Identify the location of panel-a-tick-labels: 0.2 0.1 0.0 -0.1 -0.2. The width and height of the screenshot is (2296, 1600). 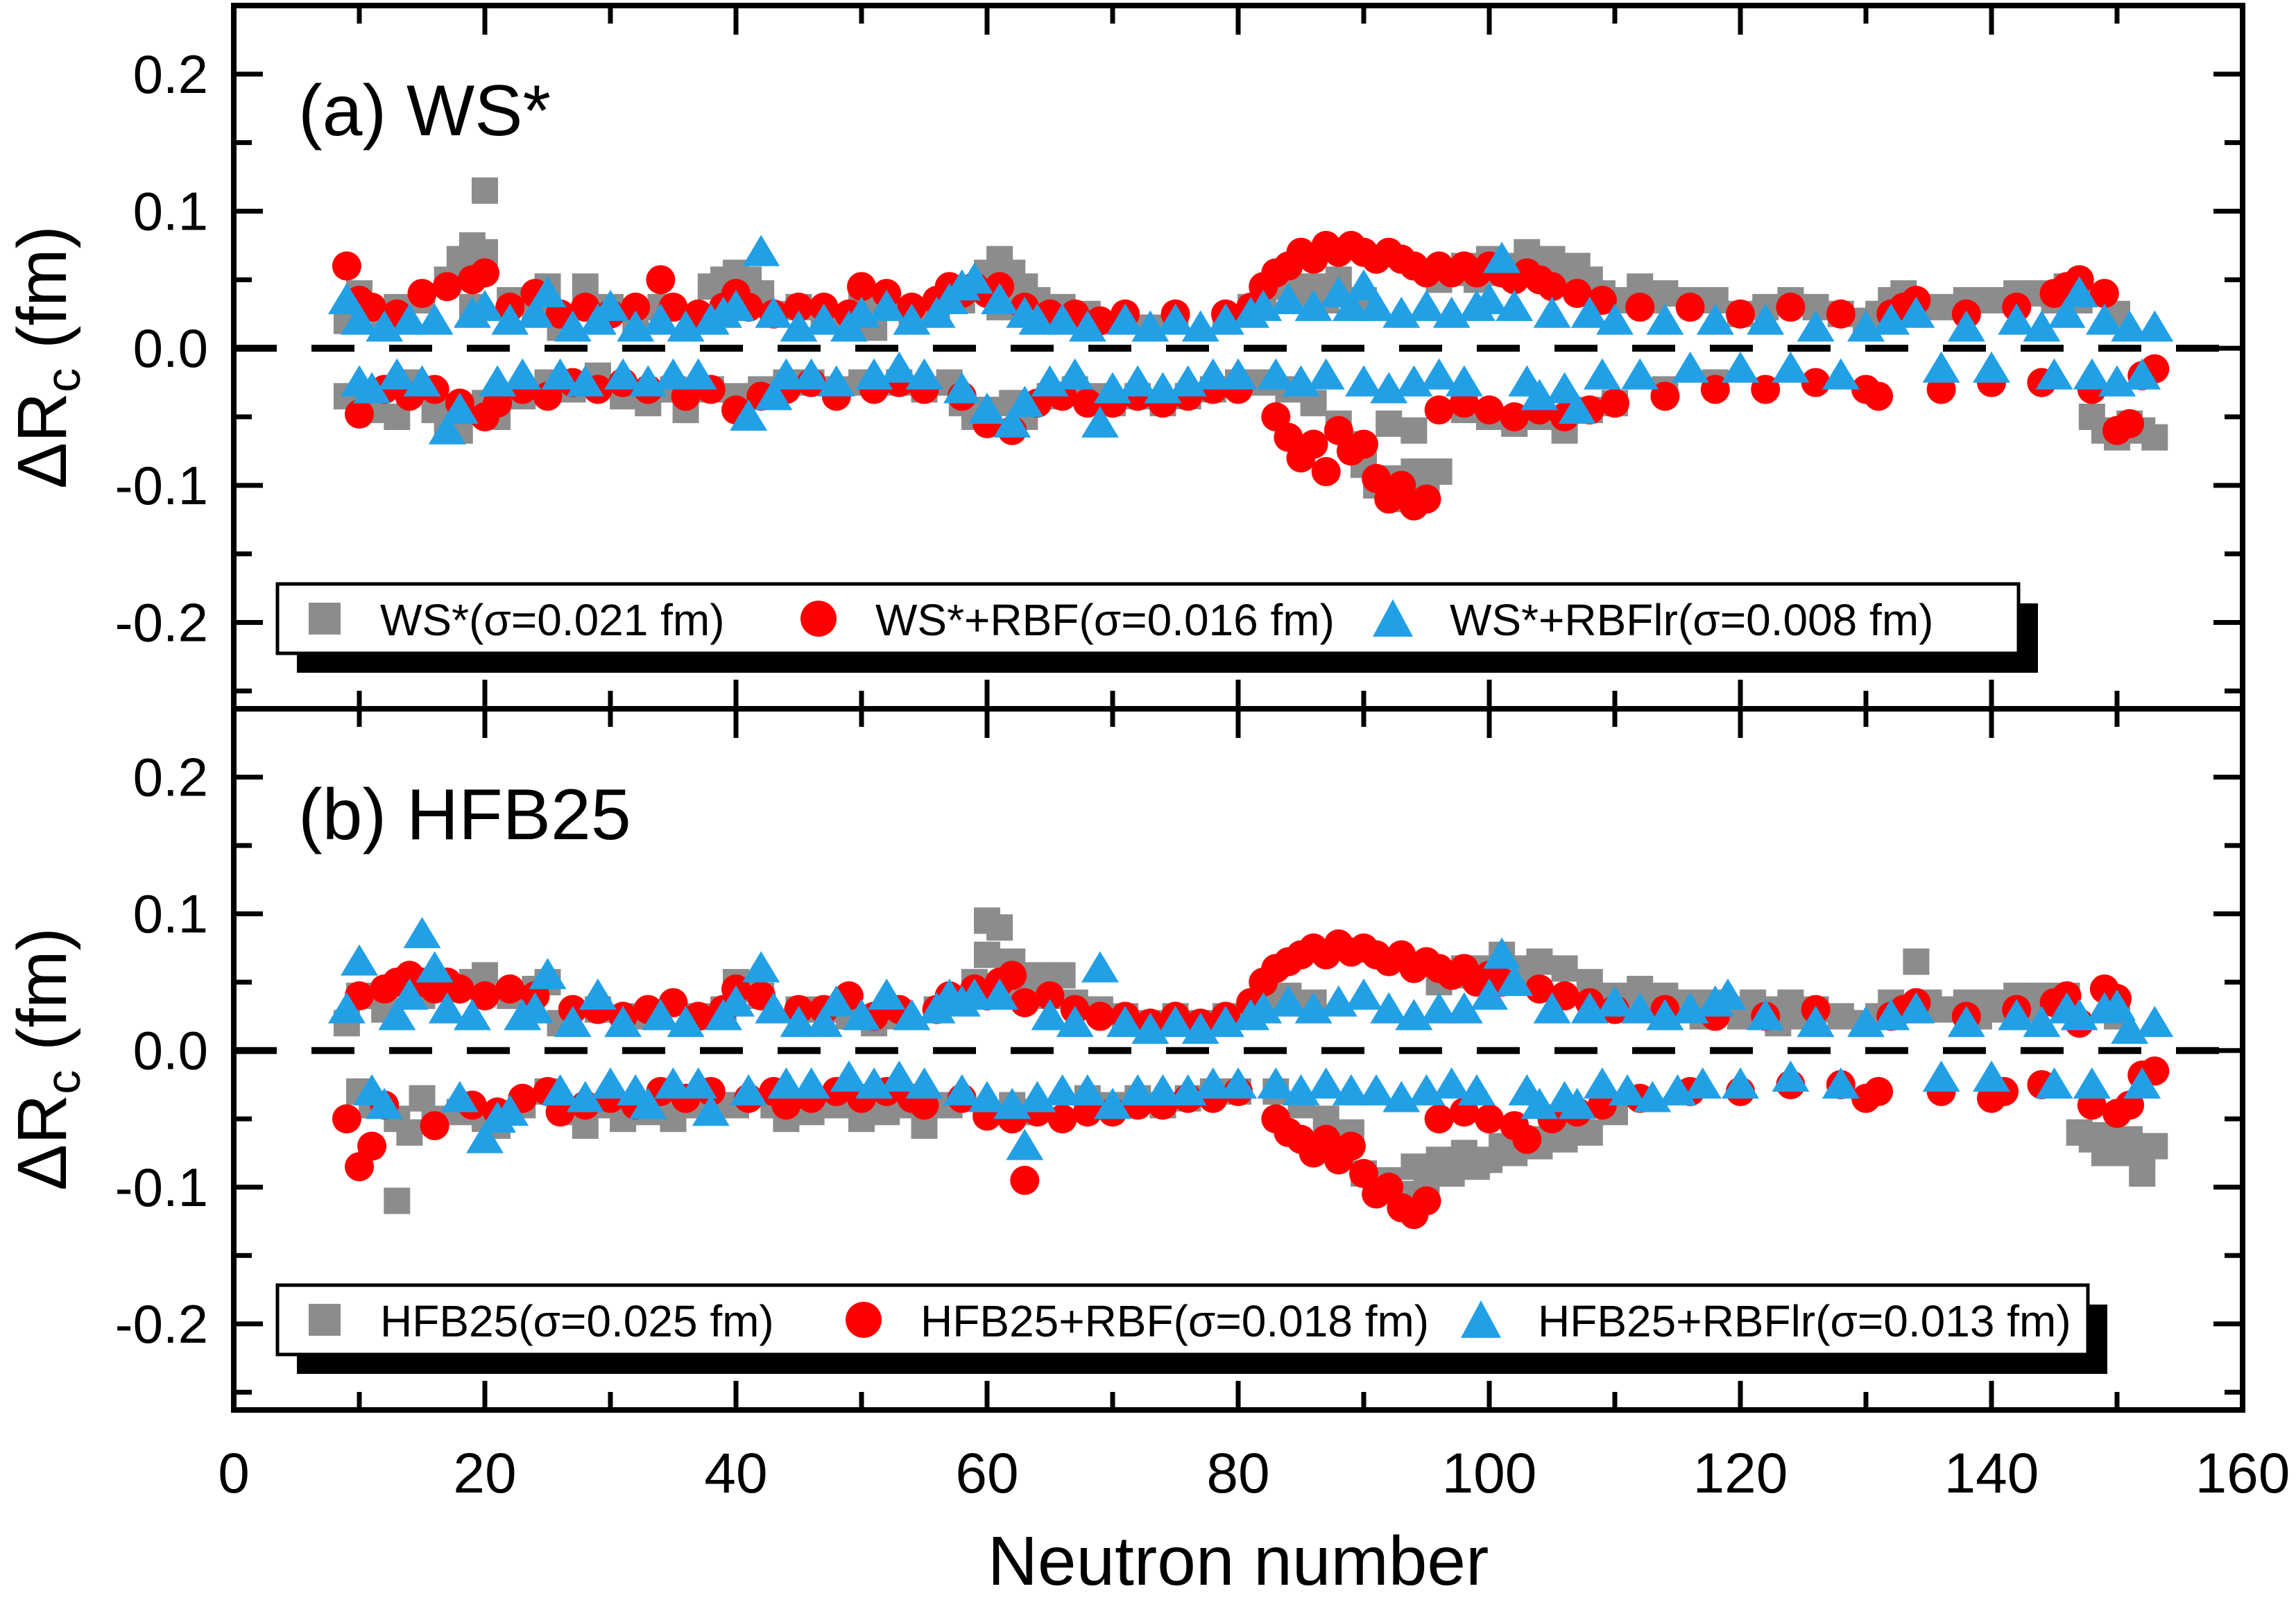
(161, 349).